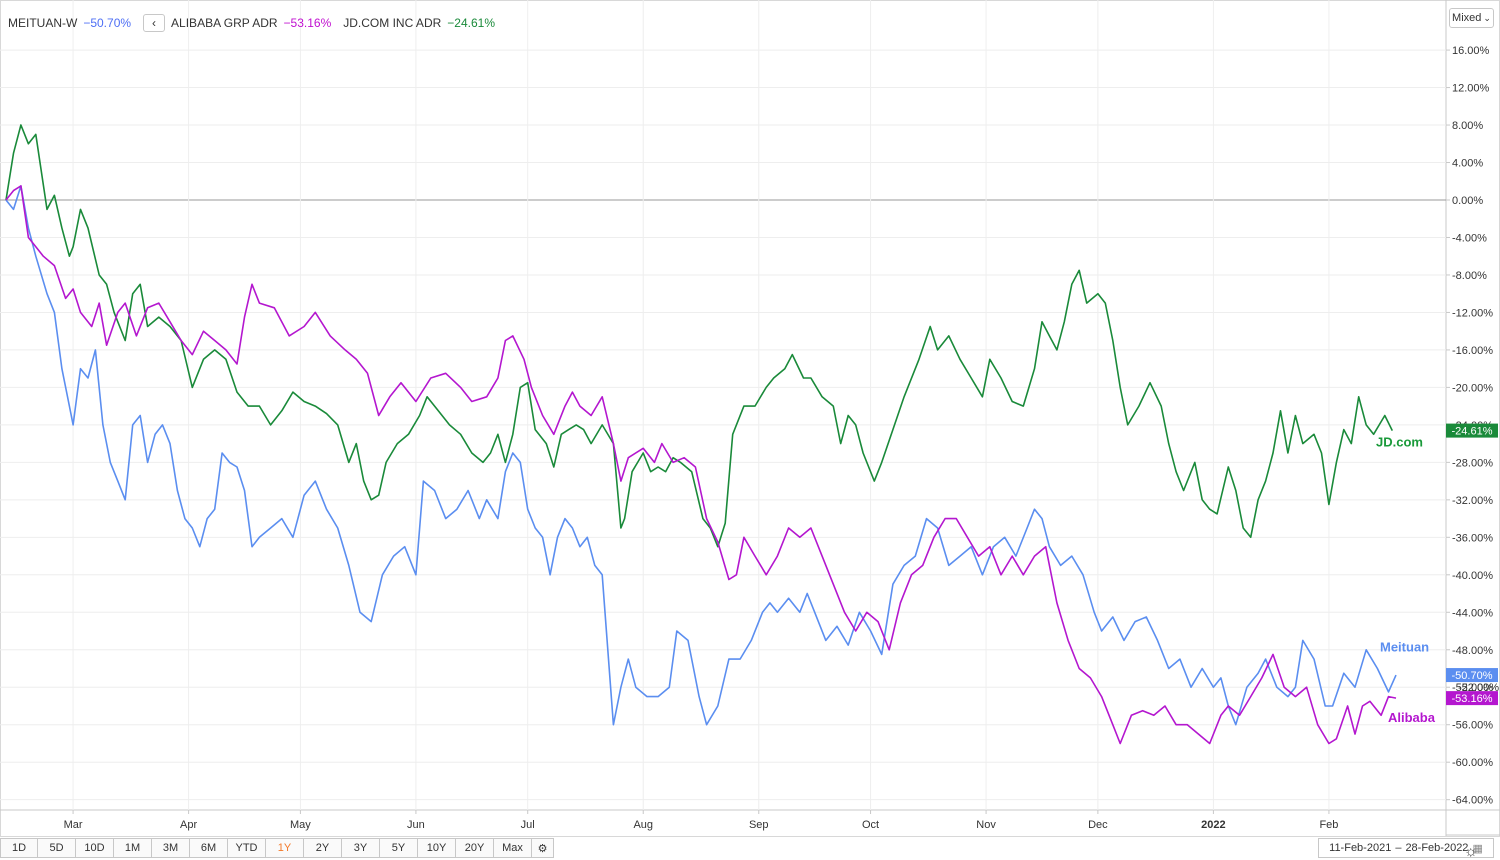 The width and height of the screenshot is (1500, 860). I want to click on last-value-label-jdcom: -24.61%, so click(1472, 432).